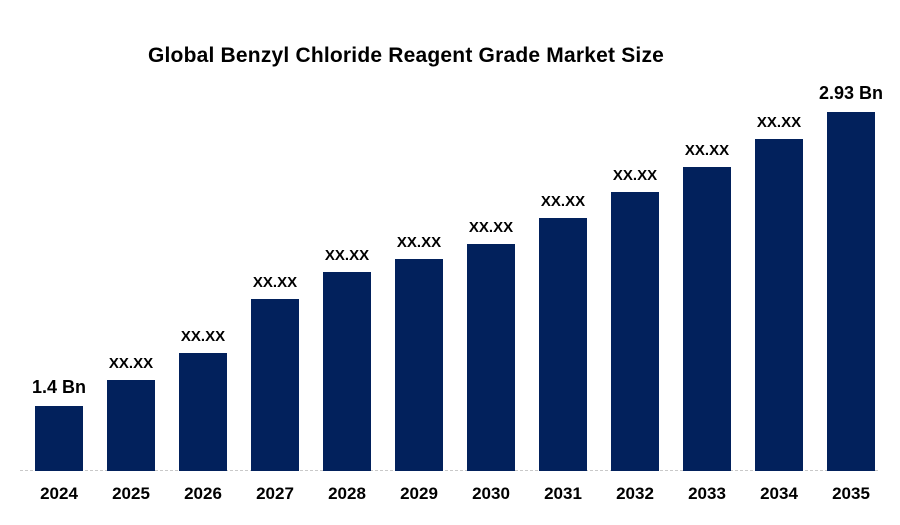 The height and width of the screenshot is (525, 900). I want to click on x-axis-label: 2030, so click(491, 493).